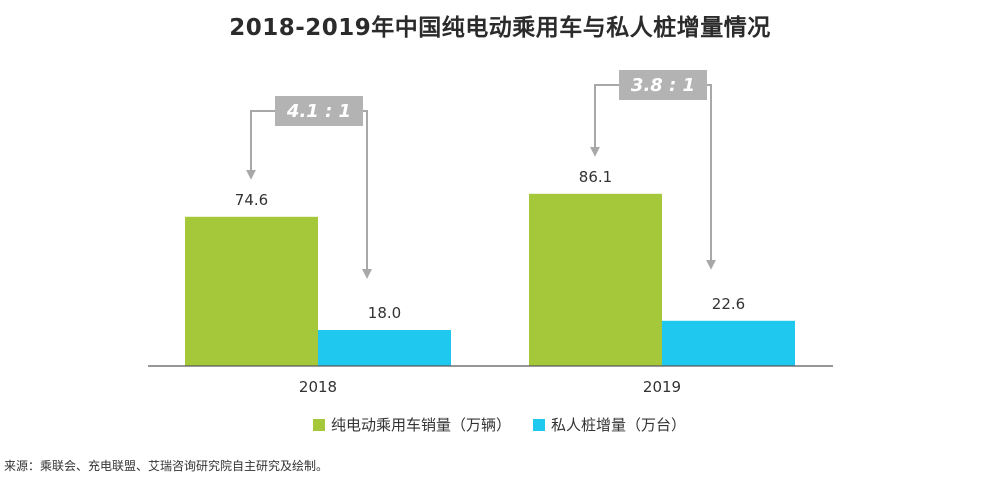  I want to click on legend-label-private-piles: 私人桩增量（万台）, so click(618, 425).